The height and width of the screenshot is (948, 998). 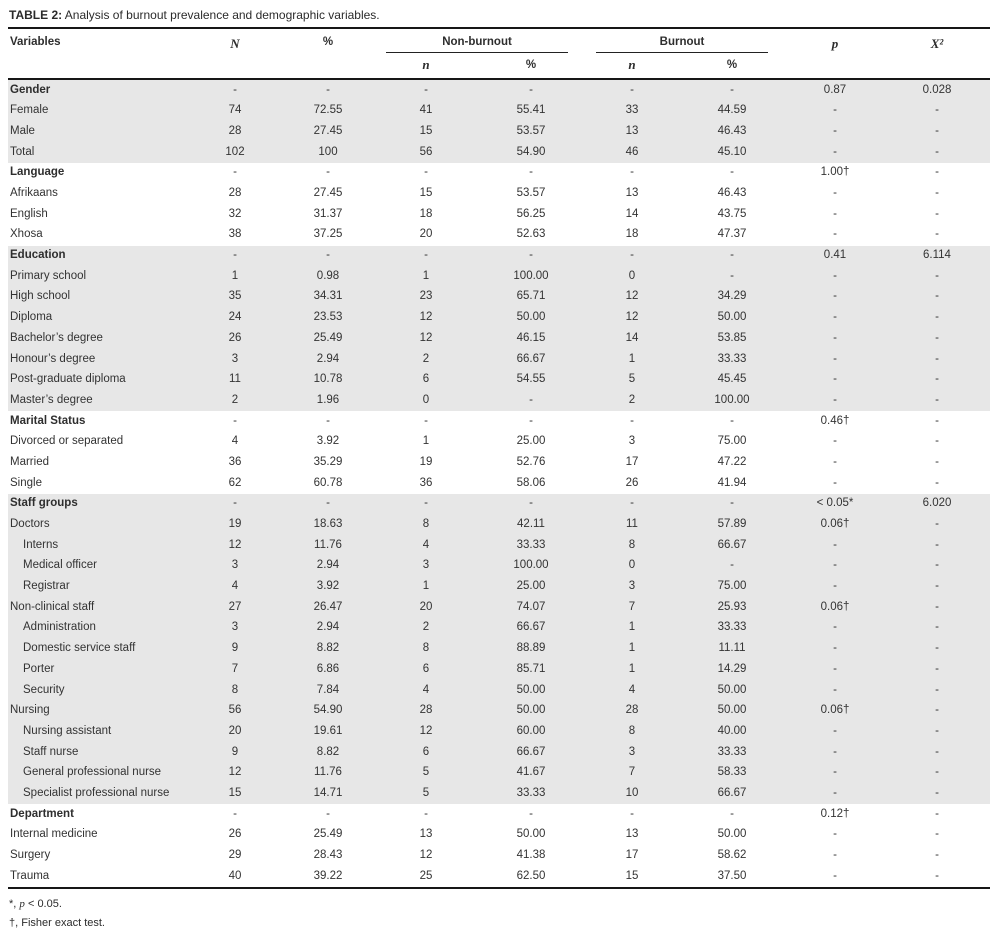 I want to click on cell-total-pct: 28.43, so click(x=328, y=855).